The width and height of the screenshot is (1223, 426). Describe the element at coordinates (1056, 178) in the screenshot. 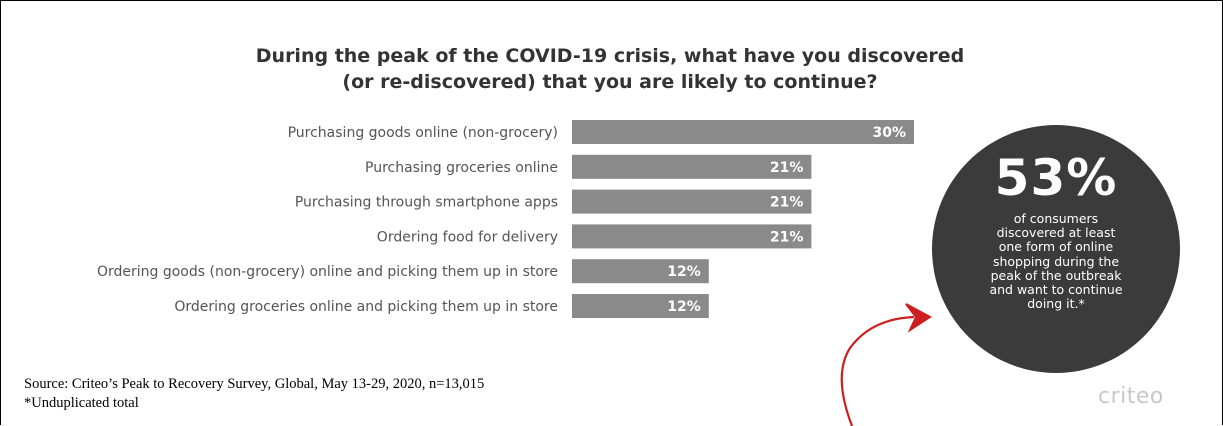

I see `callout-value: 53%` at that location.